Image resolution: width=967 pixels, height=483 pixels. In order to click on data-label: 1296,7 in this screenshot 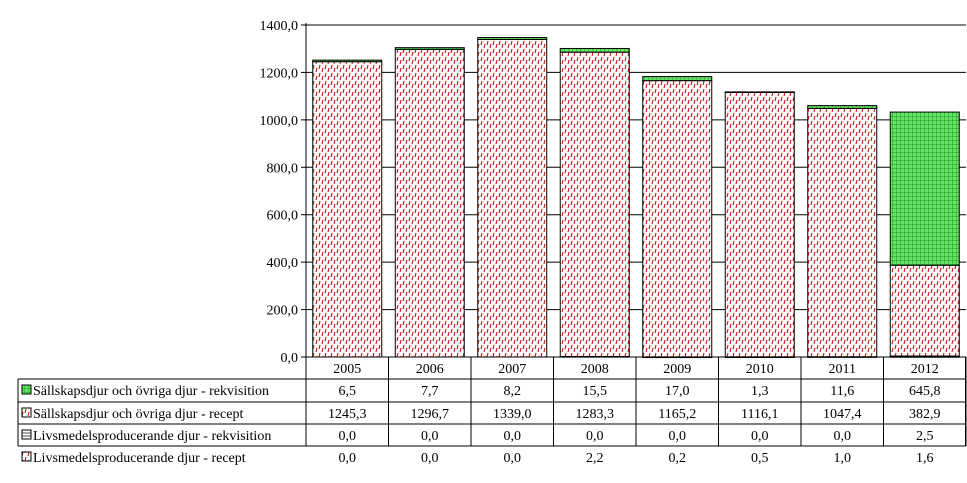, I will do `click(430, 414)`.